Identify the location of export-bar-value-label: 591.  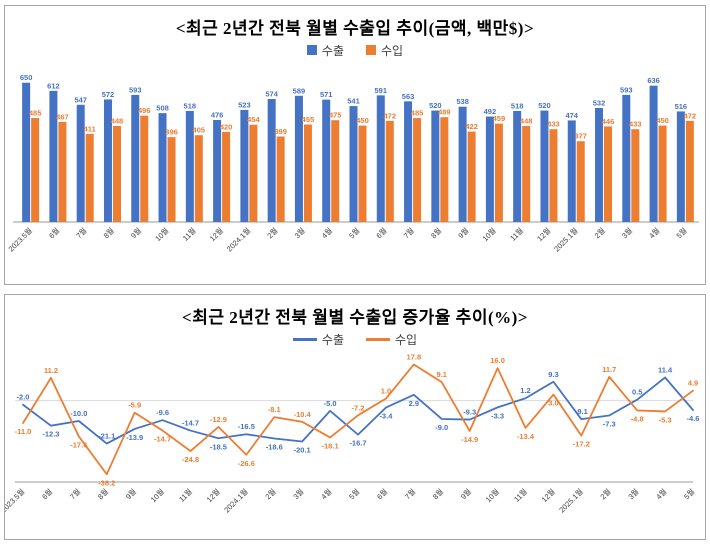
(381, 90).